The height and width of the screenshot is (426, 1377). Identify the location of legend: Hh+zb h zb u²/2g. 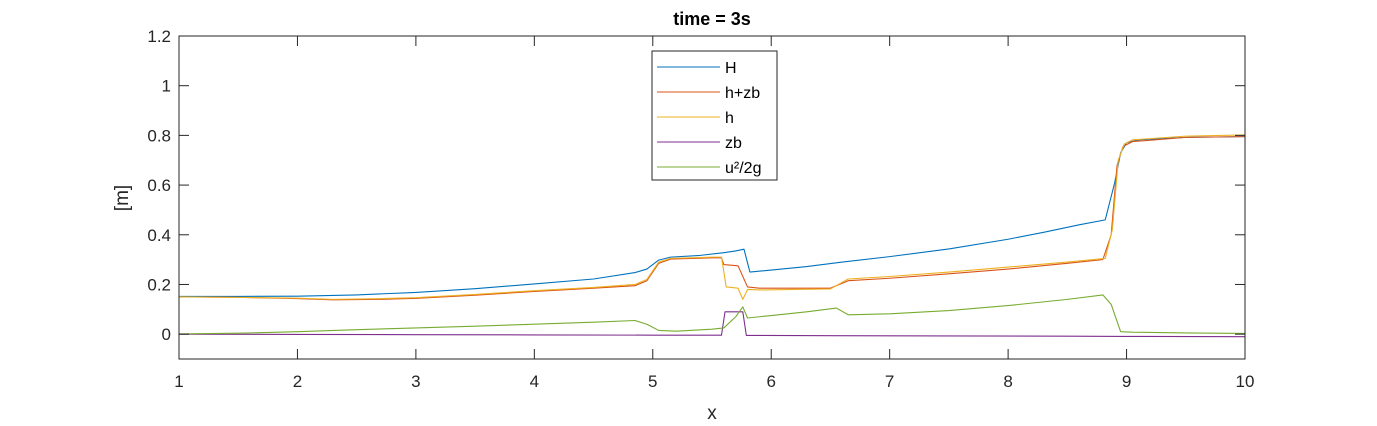
(714, 115).